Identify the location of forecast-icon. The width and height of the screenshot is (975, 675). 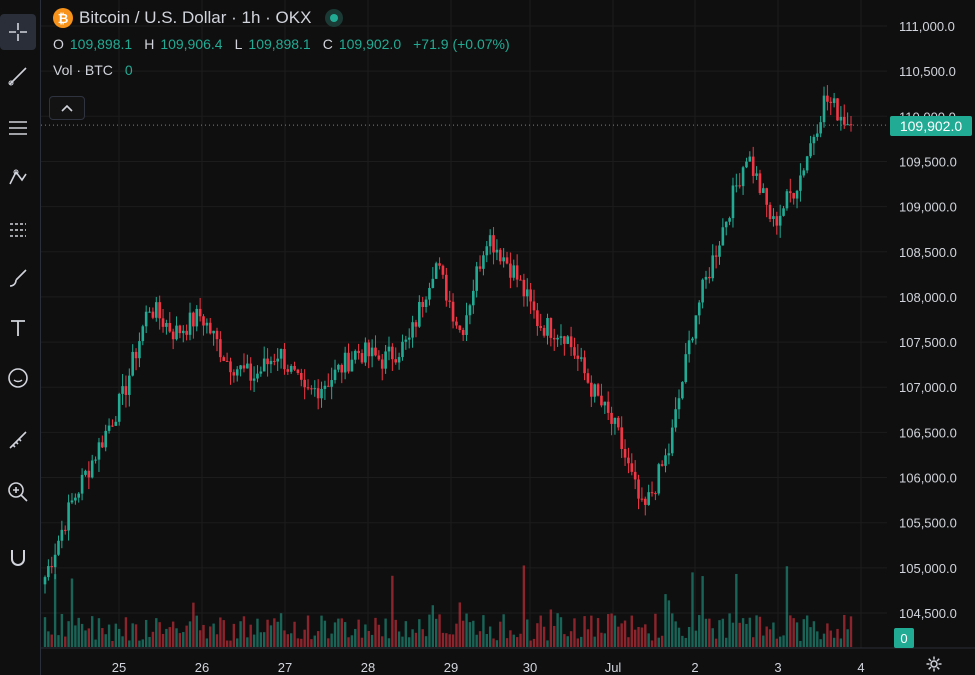
(18, 228).